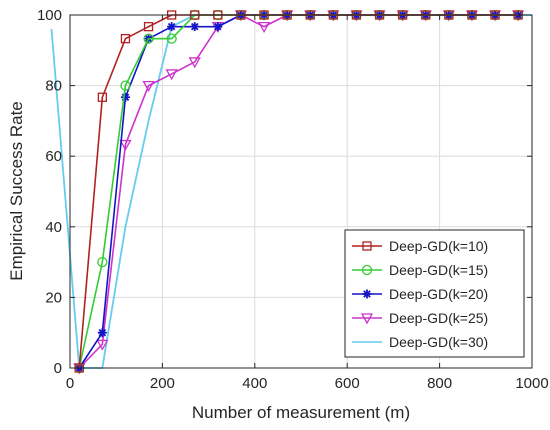  I want to click on y-tick-label: 100, so click(49, 15).